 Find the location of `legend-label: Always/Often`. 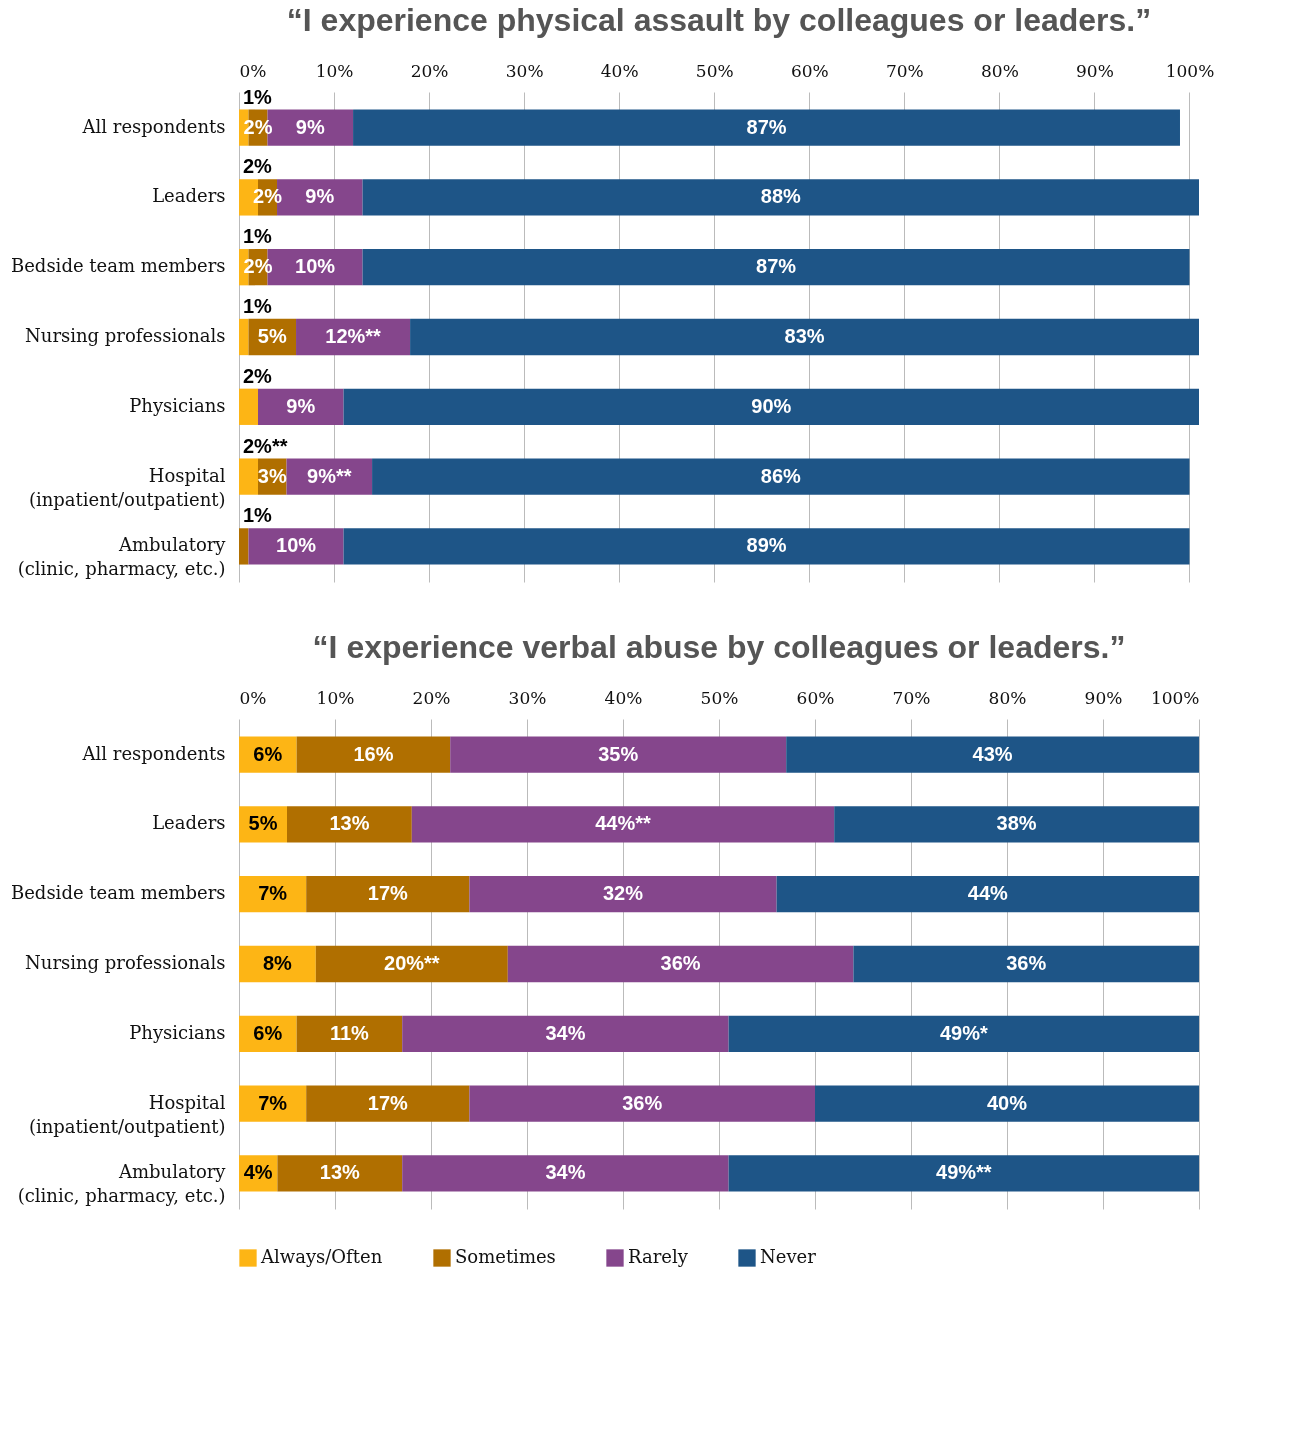

legend-label: Always/Often is located at coordinates (321, 1256).